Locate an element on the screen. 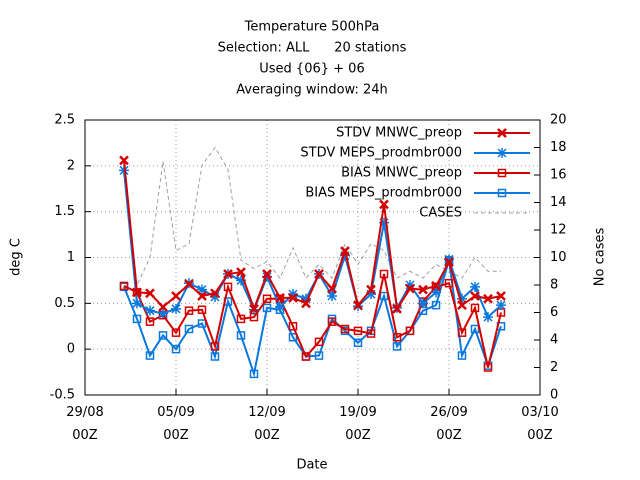 The image size is (640, 480). y2-tick-label: 14 is located at coordinates (558, 202).